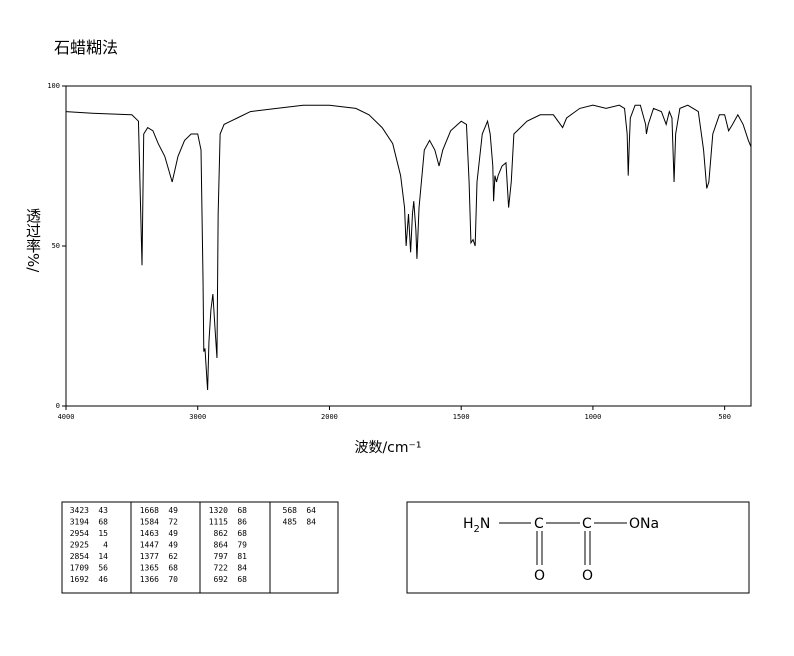  What do you see at coordinates (149, 533) in the screenshot?
I see `peak-wavenumber: 1463` at bounding box center [149, 533].